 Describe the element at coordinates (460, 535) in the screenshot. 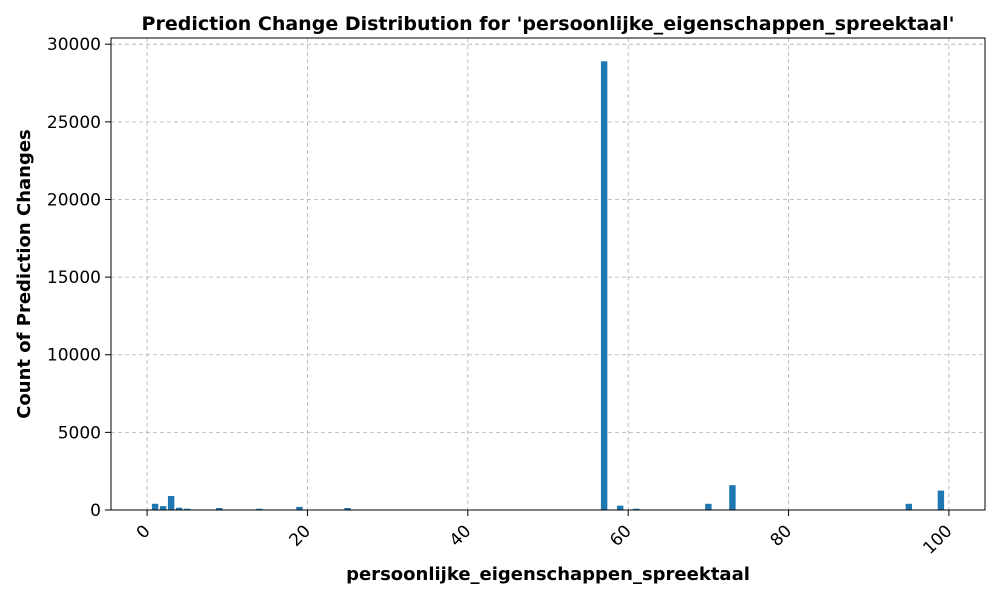

I see `x-tick-label: 40` at that location.